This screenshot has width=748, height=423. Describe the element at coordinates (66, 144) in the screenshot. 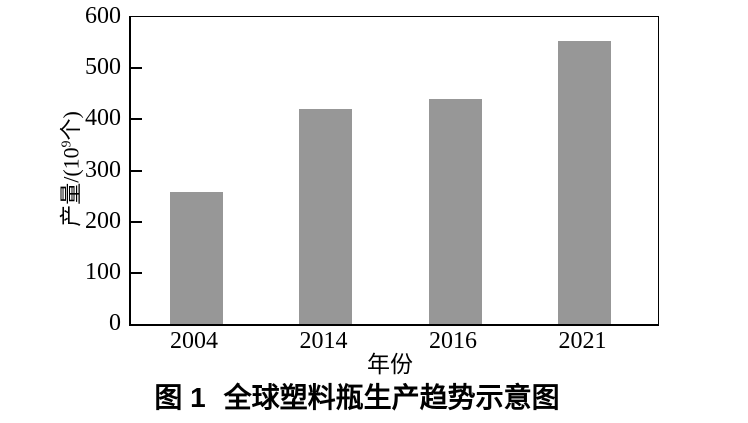

I see `y-axis-title-superscript: 9` at that location.